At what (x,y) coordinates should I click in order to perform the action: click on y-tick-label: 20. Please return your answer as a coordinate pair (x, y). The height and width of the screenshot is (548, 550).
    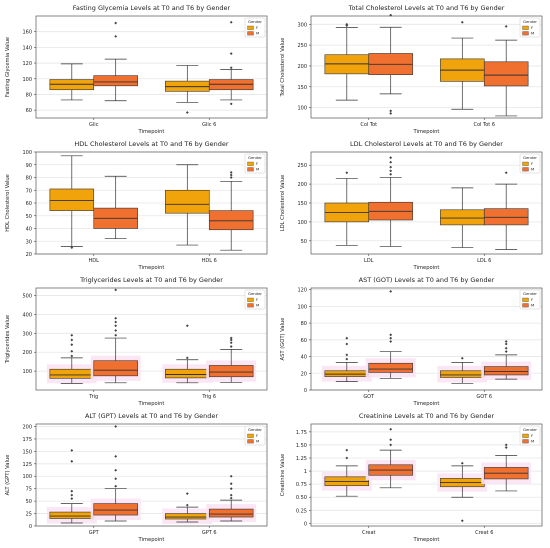
    Looking at the image, I should click on (29, 255).